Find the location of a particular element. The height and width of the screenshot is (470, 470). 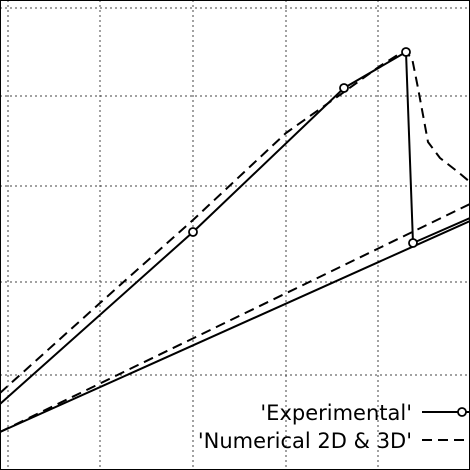

legend-marker-experimental is located at coordinates (462, 412).